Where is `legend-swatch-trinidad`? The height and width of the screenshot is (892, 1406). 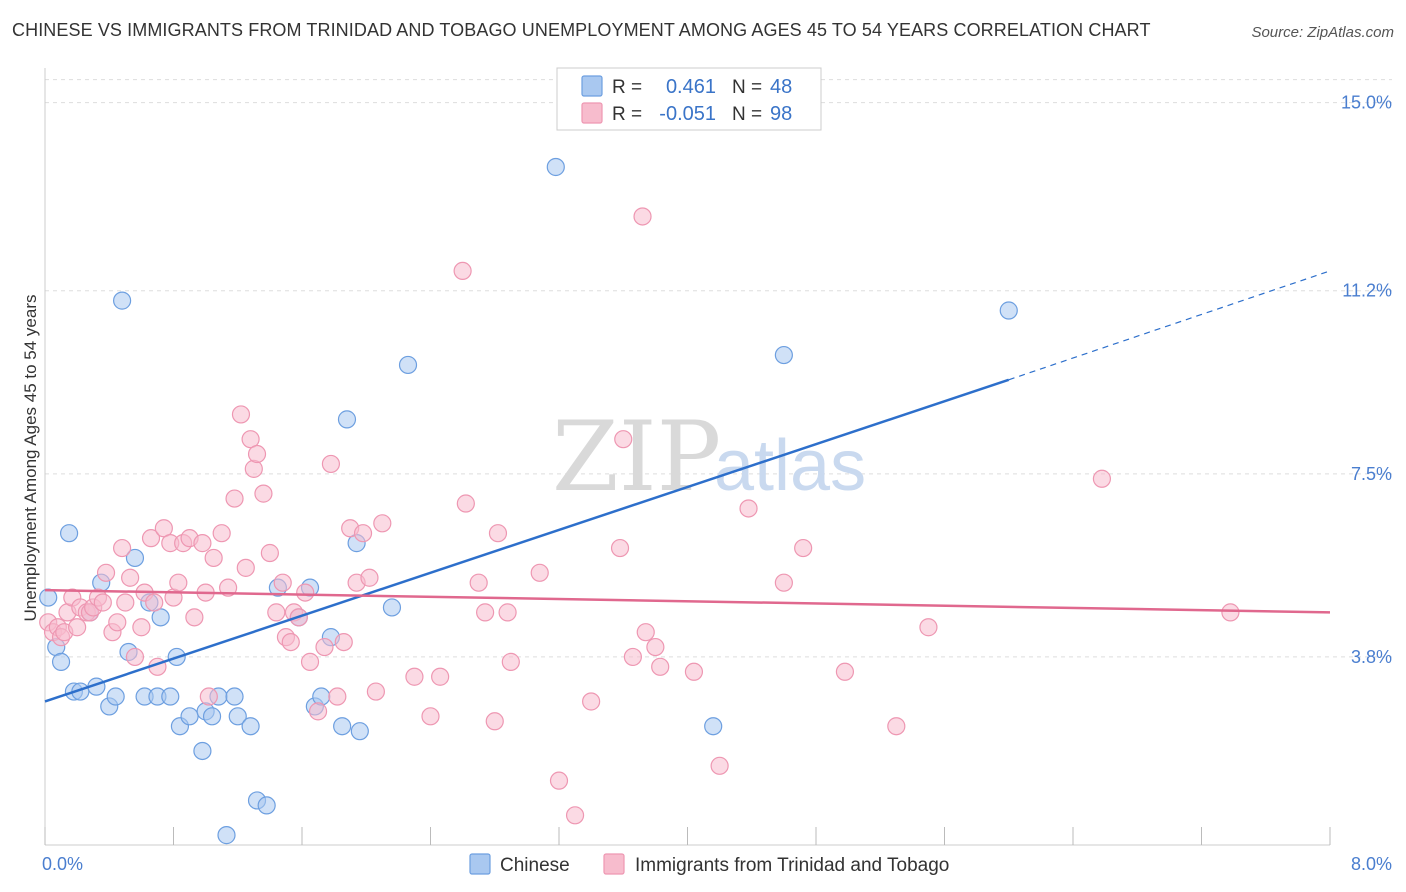
legend-swatch-trinidad is located at coordinates (592, 113).